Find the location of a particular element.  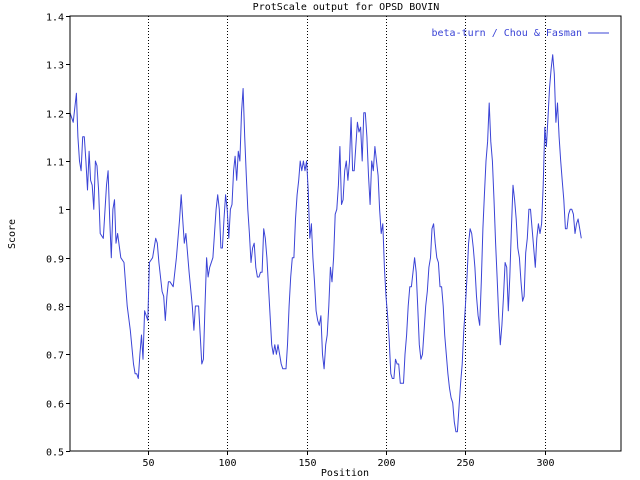

x-axis-label: Position is located at coordinates (345, 473).